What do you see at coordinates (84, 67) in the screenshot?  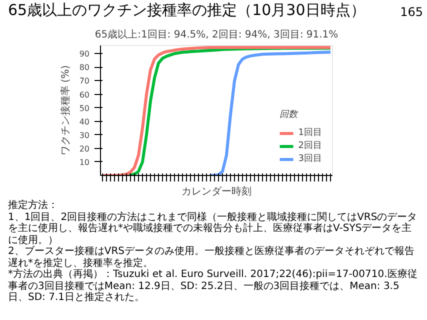 I see `y-tick-label: 80` at bounding box center [84, 67].